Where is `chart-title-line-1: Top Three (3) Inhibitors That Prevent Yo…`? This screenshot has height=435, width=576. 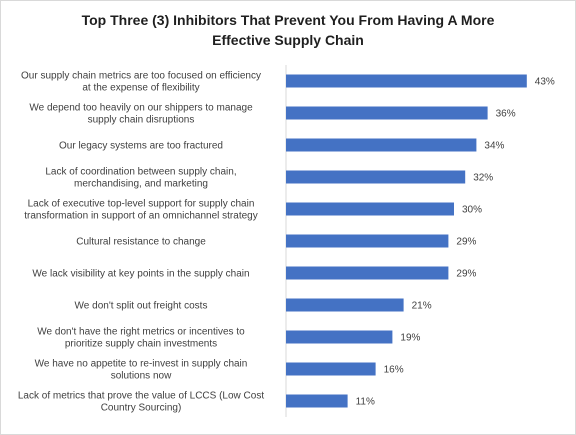
chart-title-line-1: Top Three (3) Inhibitors That Prevent Yo… is located at coordinates (288, 20).